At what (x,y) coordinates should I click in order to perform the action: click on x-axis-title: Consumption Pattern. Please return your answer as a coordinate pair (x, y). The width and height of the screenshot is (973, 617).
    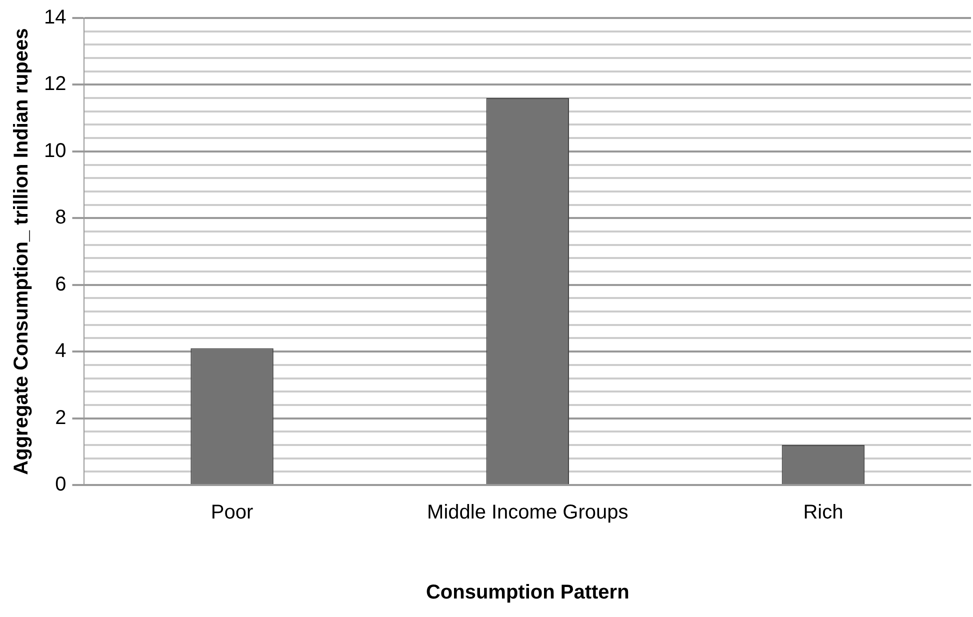
    Looking at the image, I should click on (528, 593).